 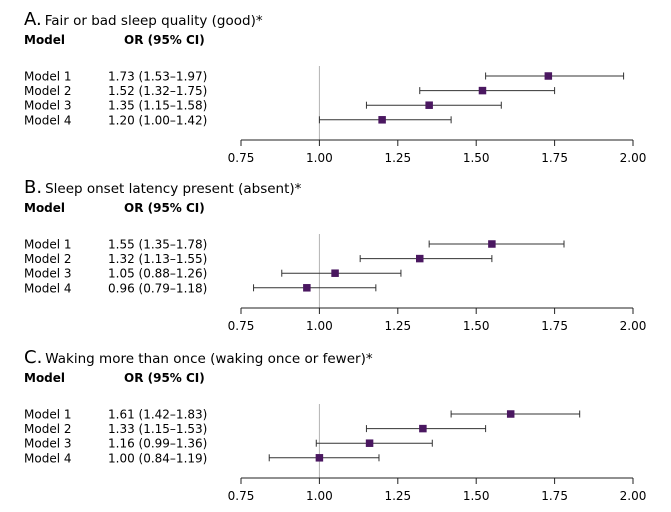 What do you see at coordinates (173, 189) in the screenshot?
I see `panel-title-text: Sleep onset latency present (absent)*` at bounding box center [173, 189].